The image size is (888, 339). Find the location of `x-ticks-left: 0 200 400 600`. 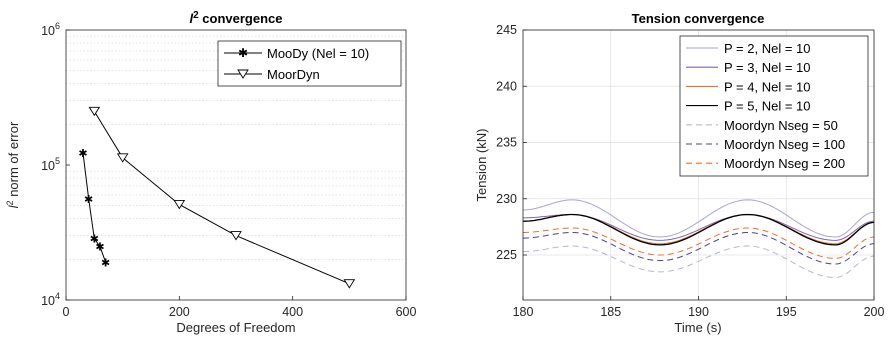

x-ticks-left: 0 200 400 600 is located at coordinates (240, 307).